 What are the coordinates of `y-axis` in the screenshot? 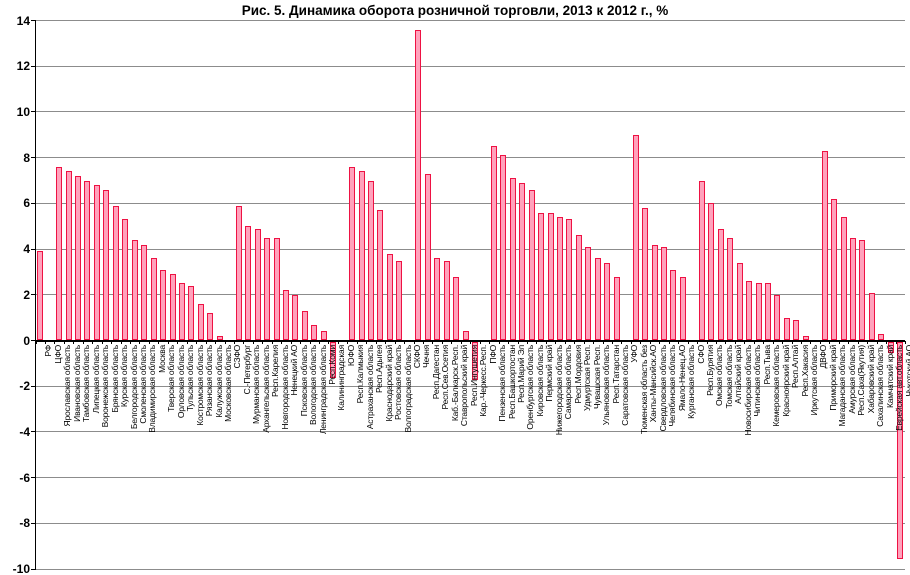 It's located at (35, 295).